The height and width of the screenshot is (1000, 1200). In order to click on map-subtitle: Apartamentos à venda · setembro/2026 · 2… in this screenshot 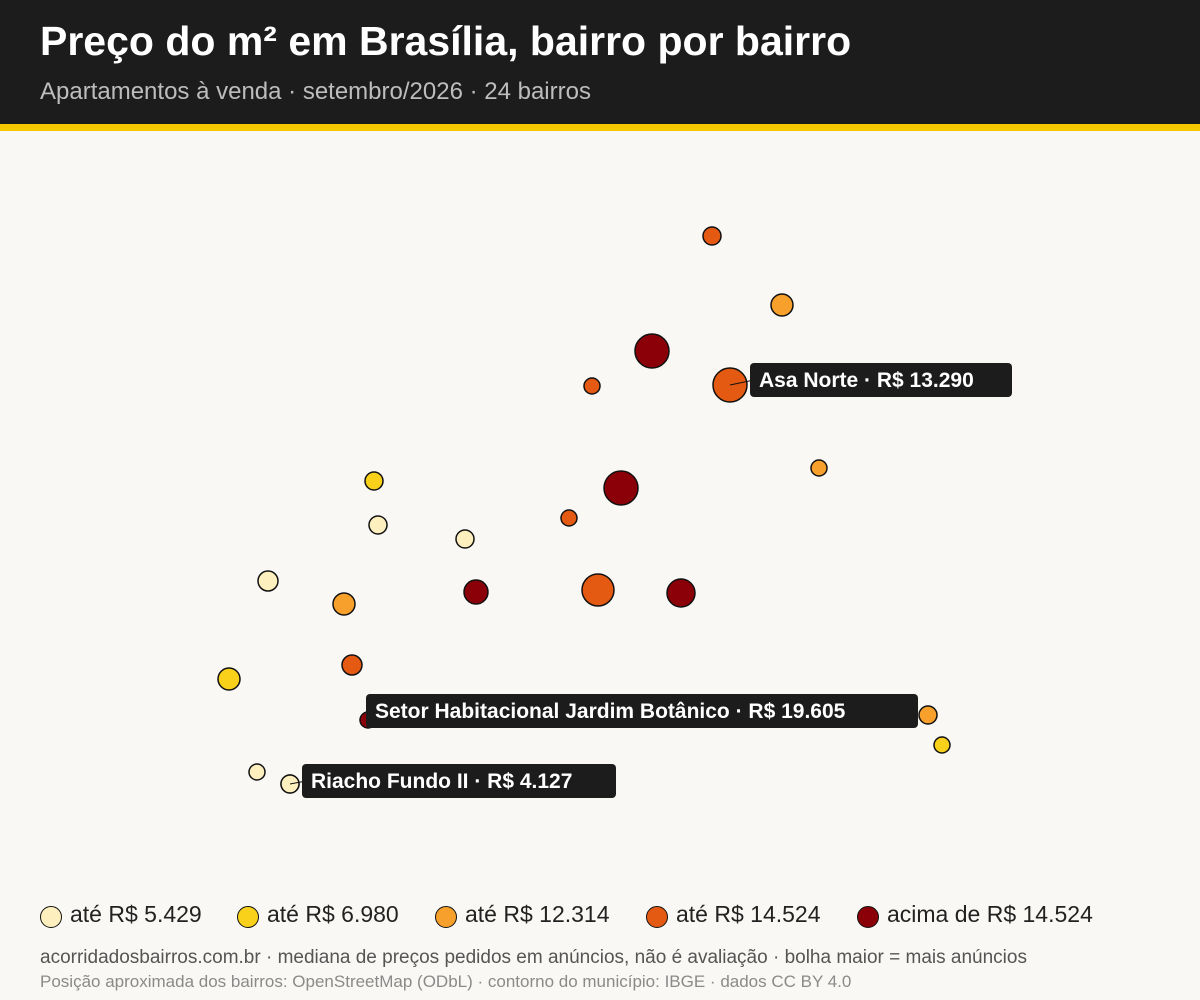, I will do `click(315, 91)`.